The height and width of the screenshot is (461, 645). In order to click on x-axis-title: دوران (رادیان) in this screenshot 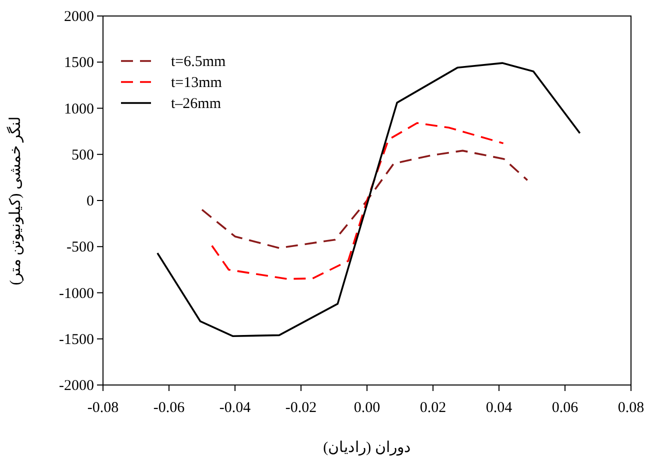, I will do `click(367, 448)`.